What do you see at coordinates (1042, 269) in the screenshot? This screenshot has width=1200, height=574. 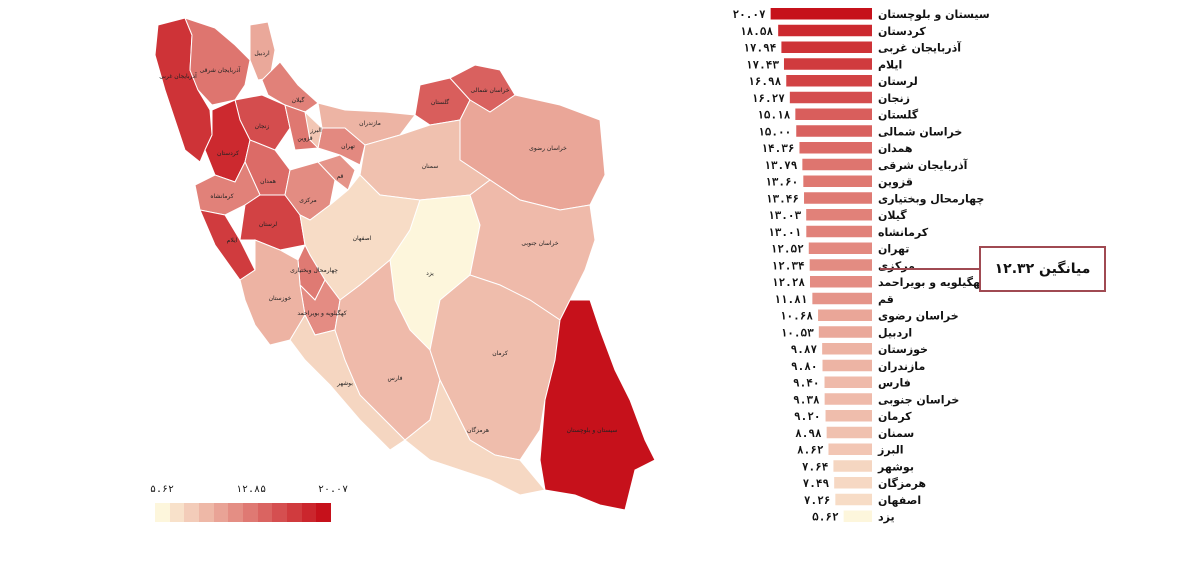 I see `average-label: میانگین ۱۲.۳۲` at bounding box center [1042, 269].